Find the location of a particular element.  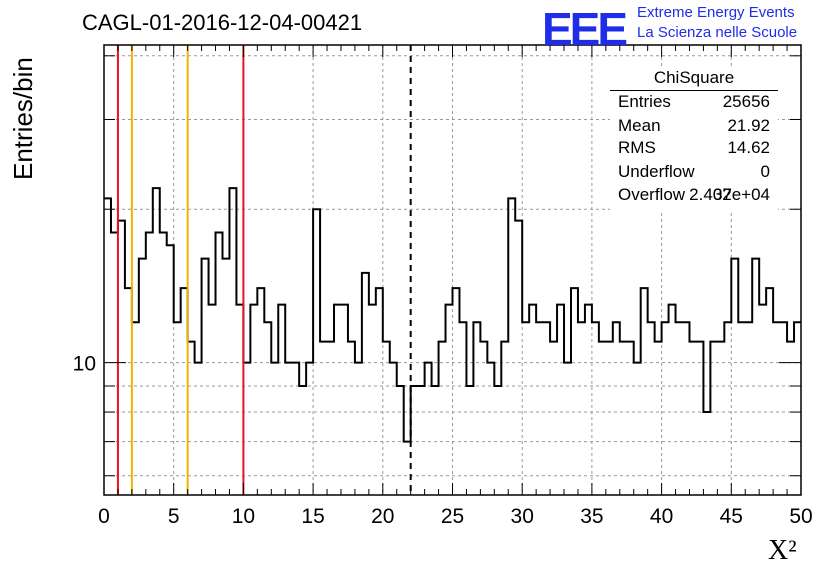

x-tick-label: 50 is located at coordinates (800, 516).